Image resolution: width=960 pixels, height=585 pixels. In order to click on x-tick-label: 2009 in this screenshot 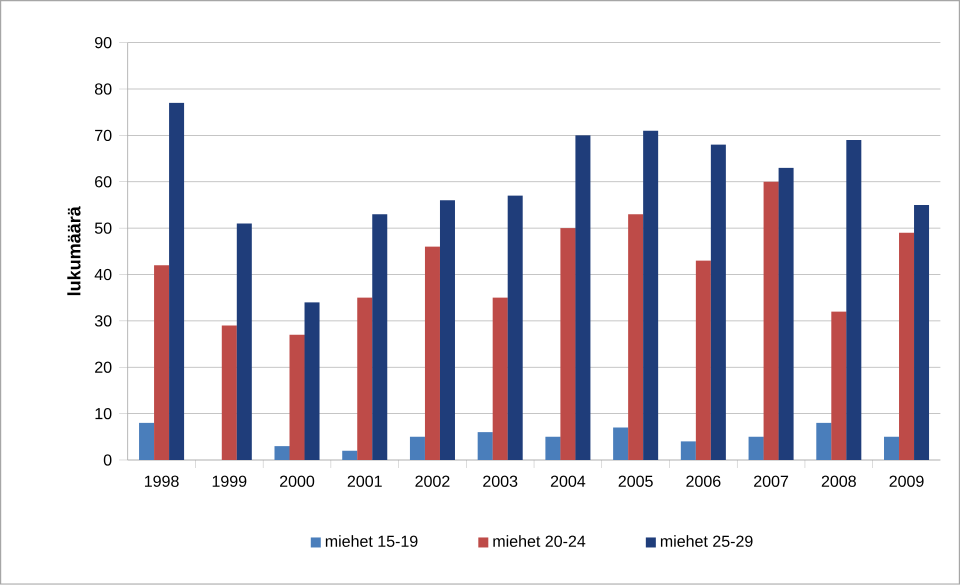, I will do `click(907, 482)`.